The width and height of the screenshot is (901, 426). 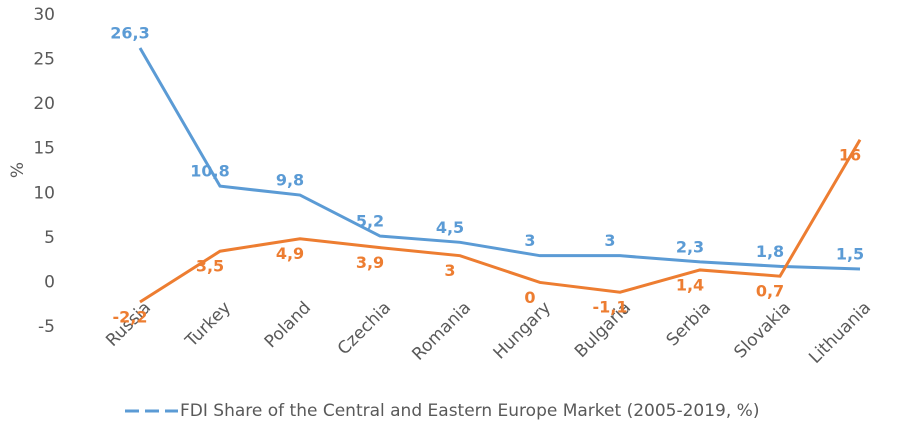 I want to click on data-label: 1,4, so click(x=690, y=284).